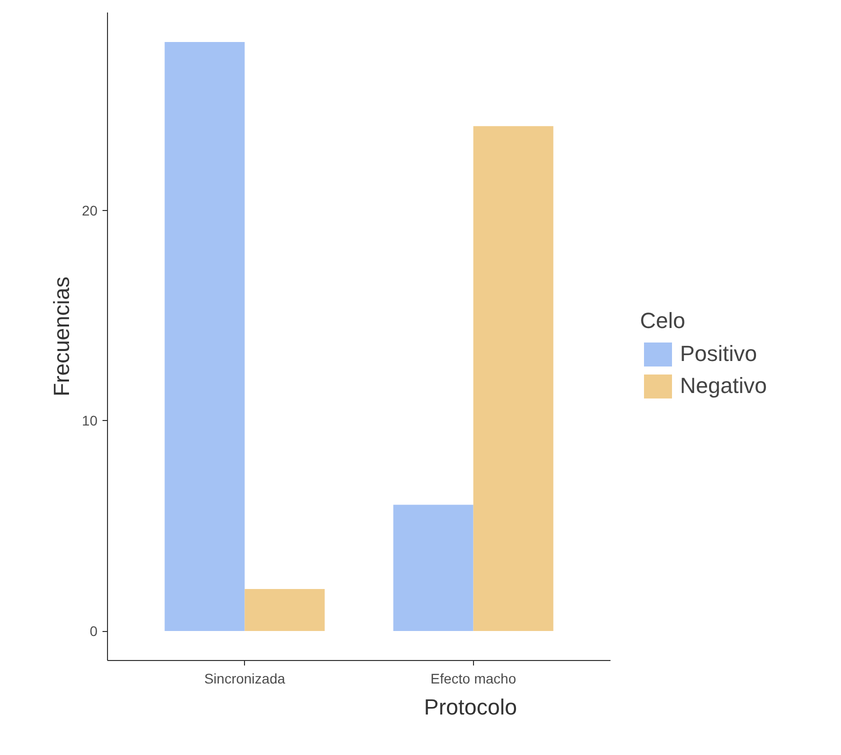 Image resolution: width=841 pixels, height=755 pixels. Describe the element at coordinates (245, 678) in the screenshot. I see `x-tick-label: Sincronizada` at that location.